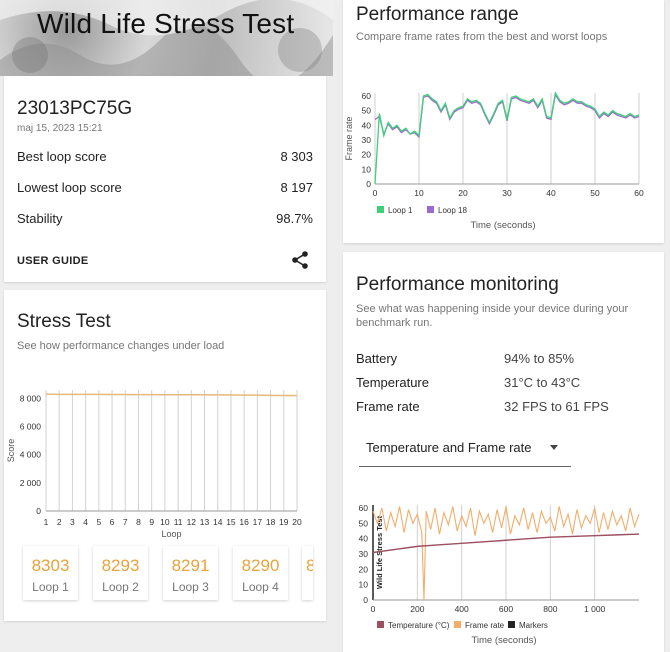 Image resolution: width=670 pixels, height=652 pixels. Describe the element at coordinates (53, 261) in the screenshot. I see `user-guide-button: USER GUIDE` at that location.